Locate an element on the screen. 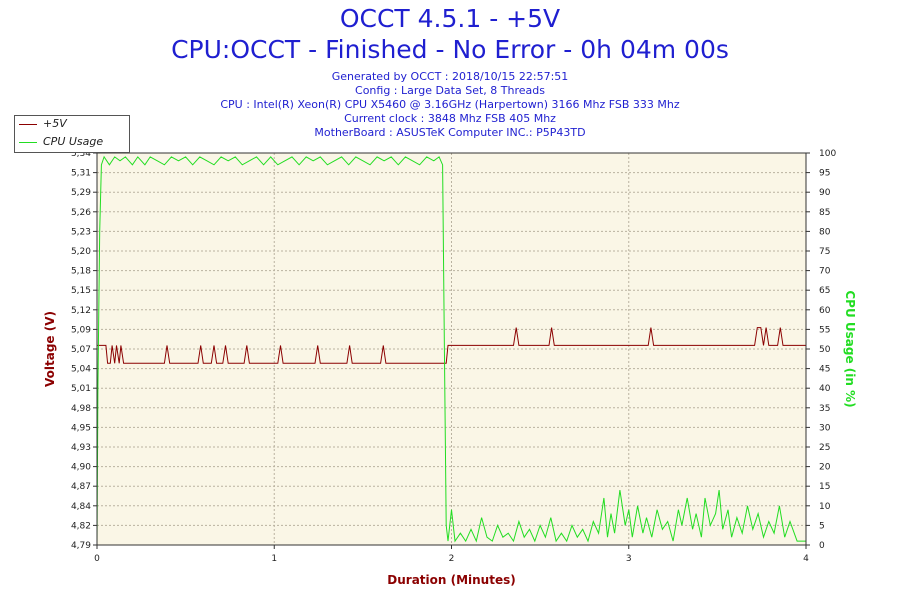  y-right-tick-label: 25 is located at coordinates (824, 448).